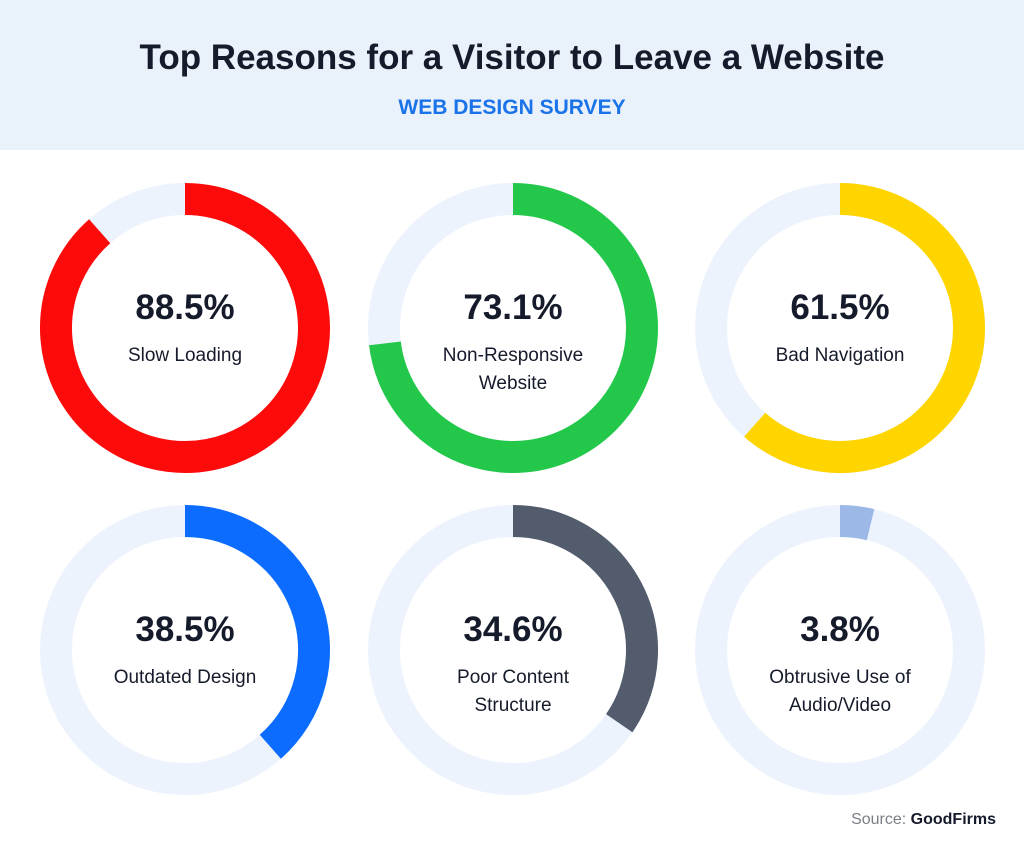  I want to click on value-label: 73.1%, so click(513, 307).